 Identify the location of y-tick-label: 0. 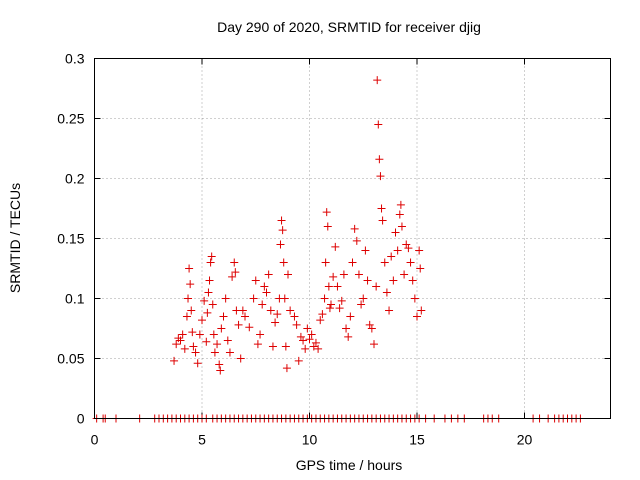
(81, 419).